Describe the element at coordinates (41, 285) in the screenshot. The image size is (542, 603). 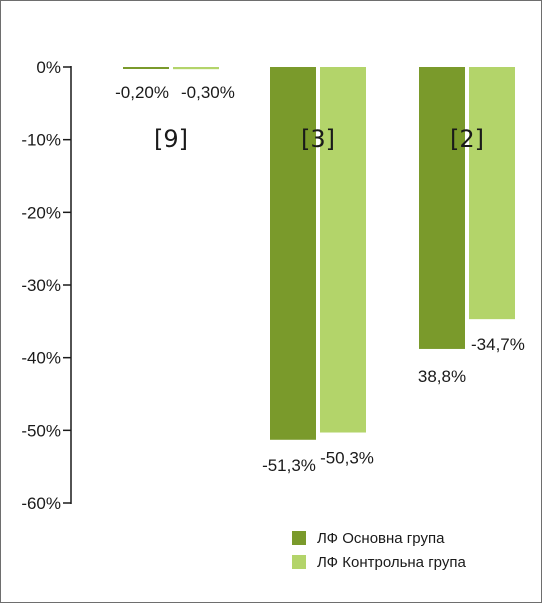
I see `y-tick-label: -30%` at that location.